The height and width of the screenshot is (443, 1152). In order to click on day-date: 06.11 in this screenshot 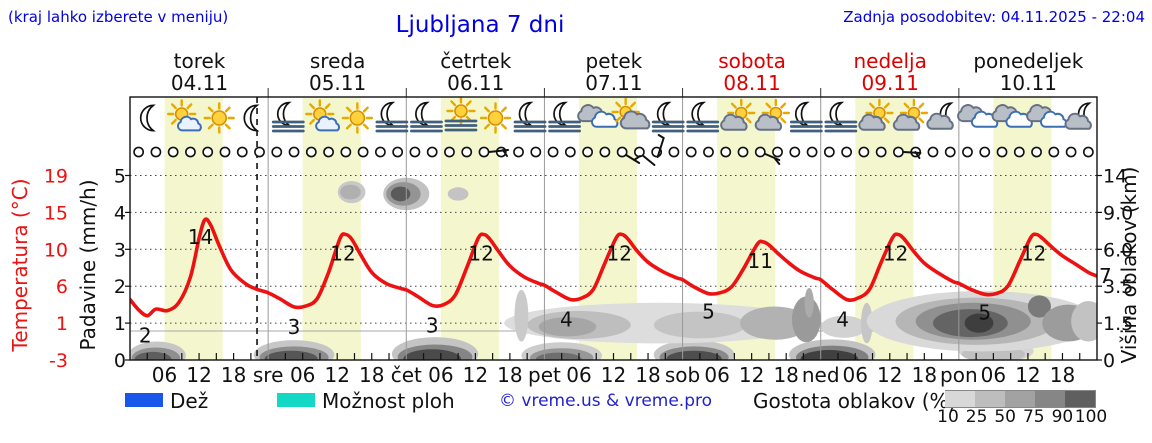, I will do `click(476, 83)`.